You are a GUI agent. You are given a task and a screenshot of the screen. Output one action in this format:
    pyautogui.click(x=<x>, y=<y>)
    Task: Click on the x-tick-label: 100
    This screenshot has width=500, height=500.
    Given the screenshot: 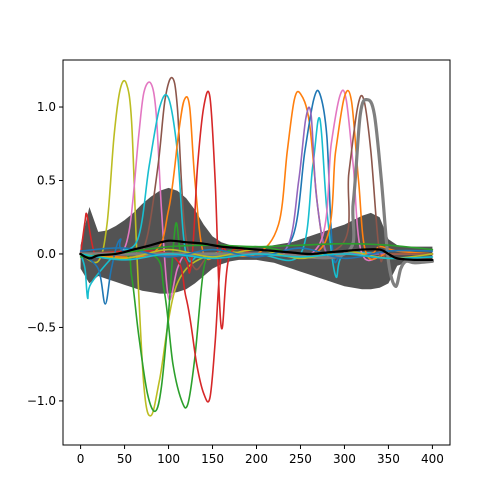 What is the action you would take?
    pyautogui.click(x=168, y=459)
    